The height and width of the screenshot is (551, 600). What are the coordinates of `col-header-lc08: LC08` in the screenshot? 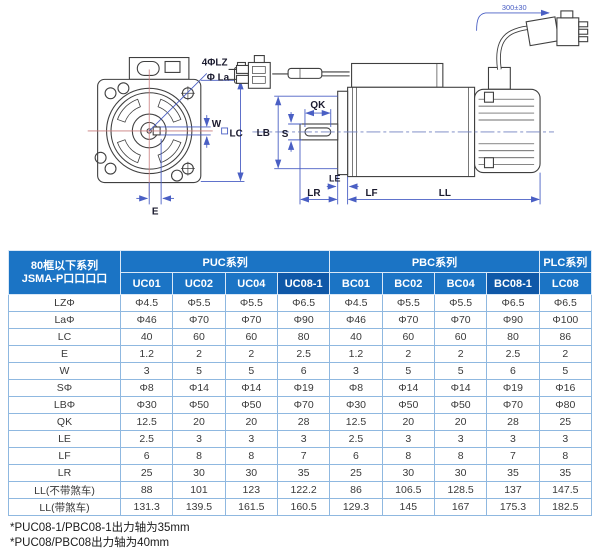 It's located at (565, 283).